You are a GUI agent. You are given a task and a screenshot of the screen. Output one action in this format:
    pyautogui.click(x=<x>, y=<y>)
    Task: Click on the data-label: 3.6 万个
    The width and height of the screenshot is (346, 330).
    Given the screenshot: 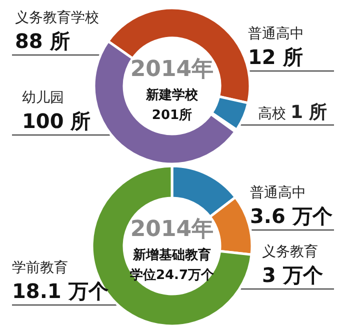 What is the action you would take?
    pyautogui.click(x=291, y=216)
    